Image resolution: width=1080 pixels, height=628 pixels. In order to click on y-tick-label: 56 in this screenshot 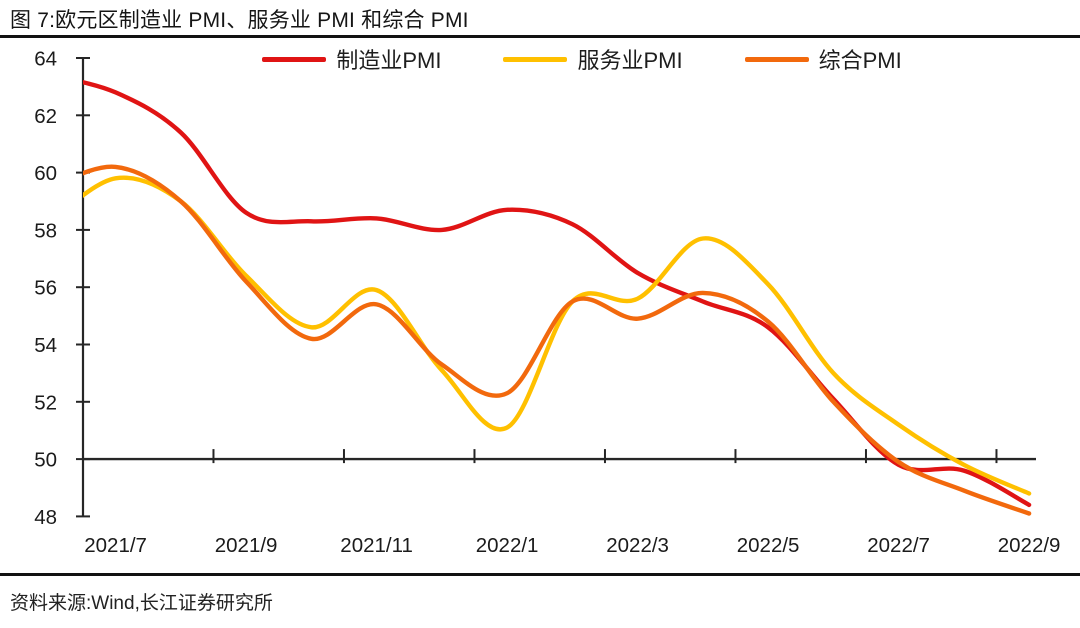, I will do `click(45, 288)`.